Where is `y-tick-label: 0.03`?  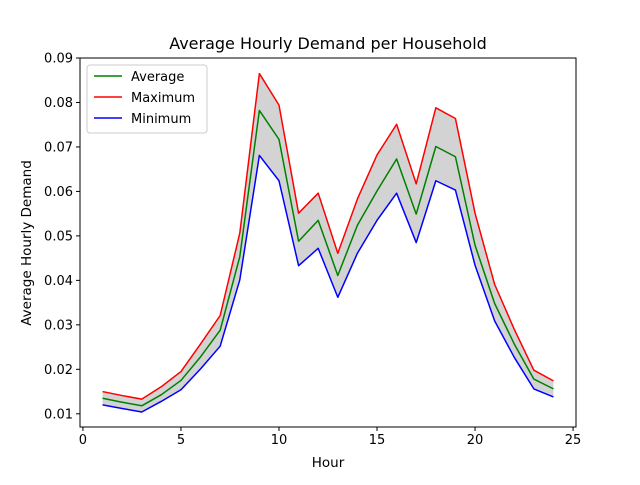 y-tick-label: 0.03 is located at coordinates (58, 325).